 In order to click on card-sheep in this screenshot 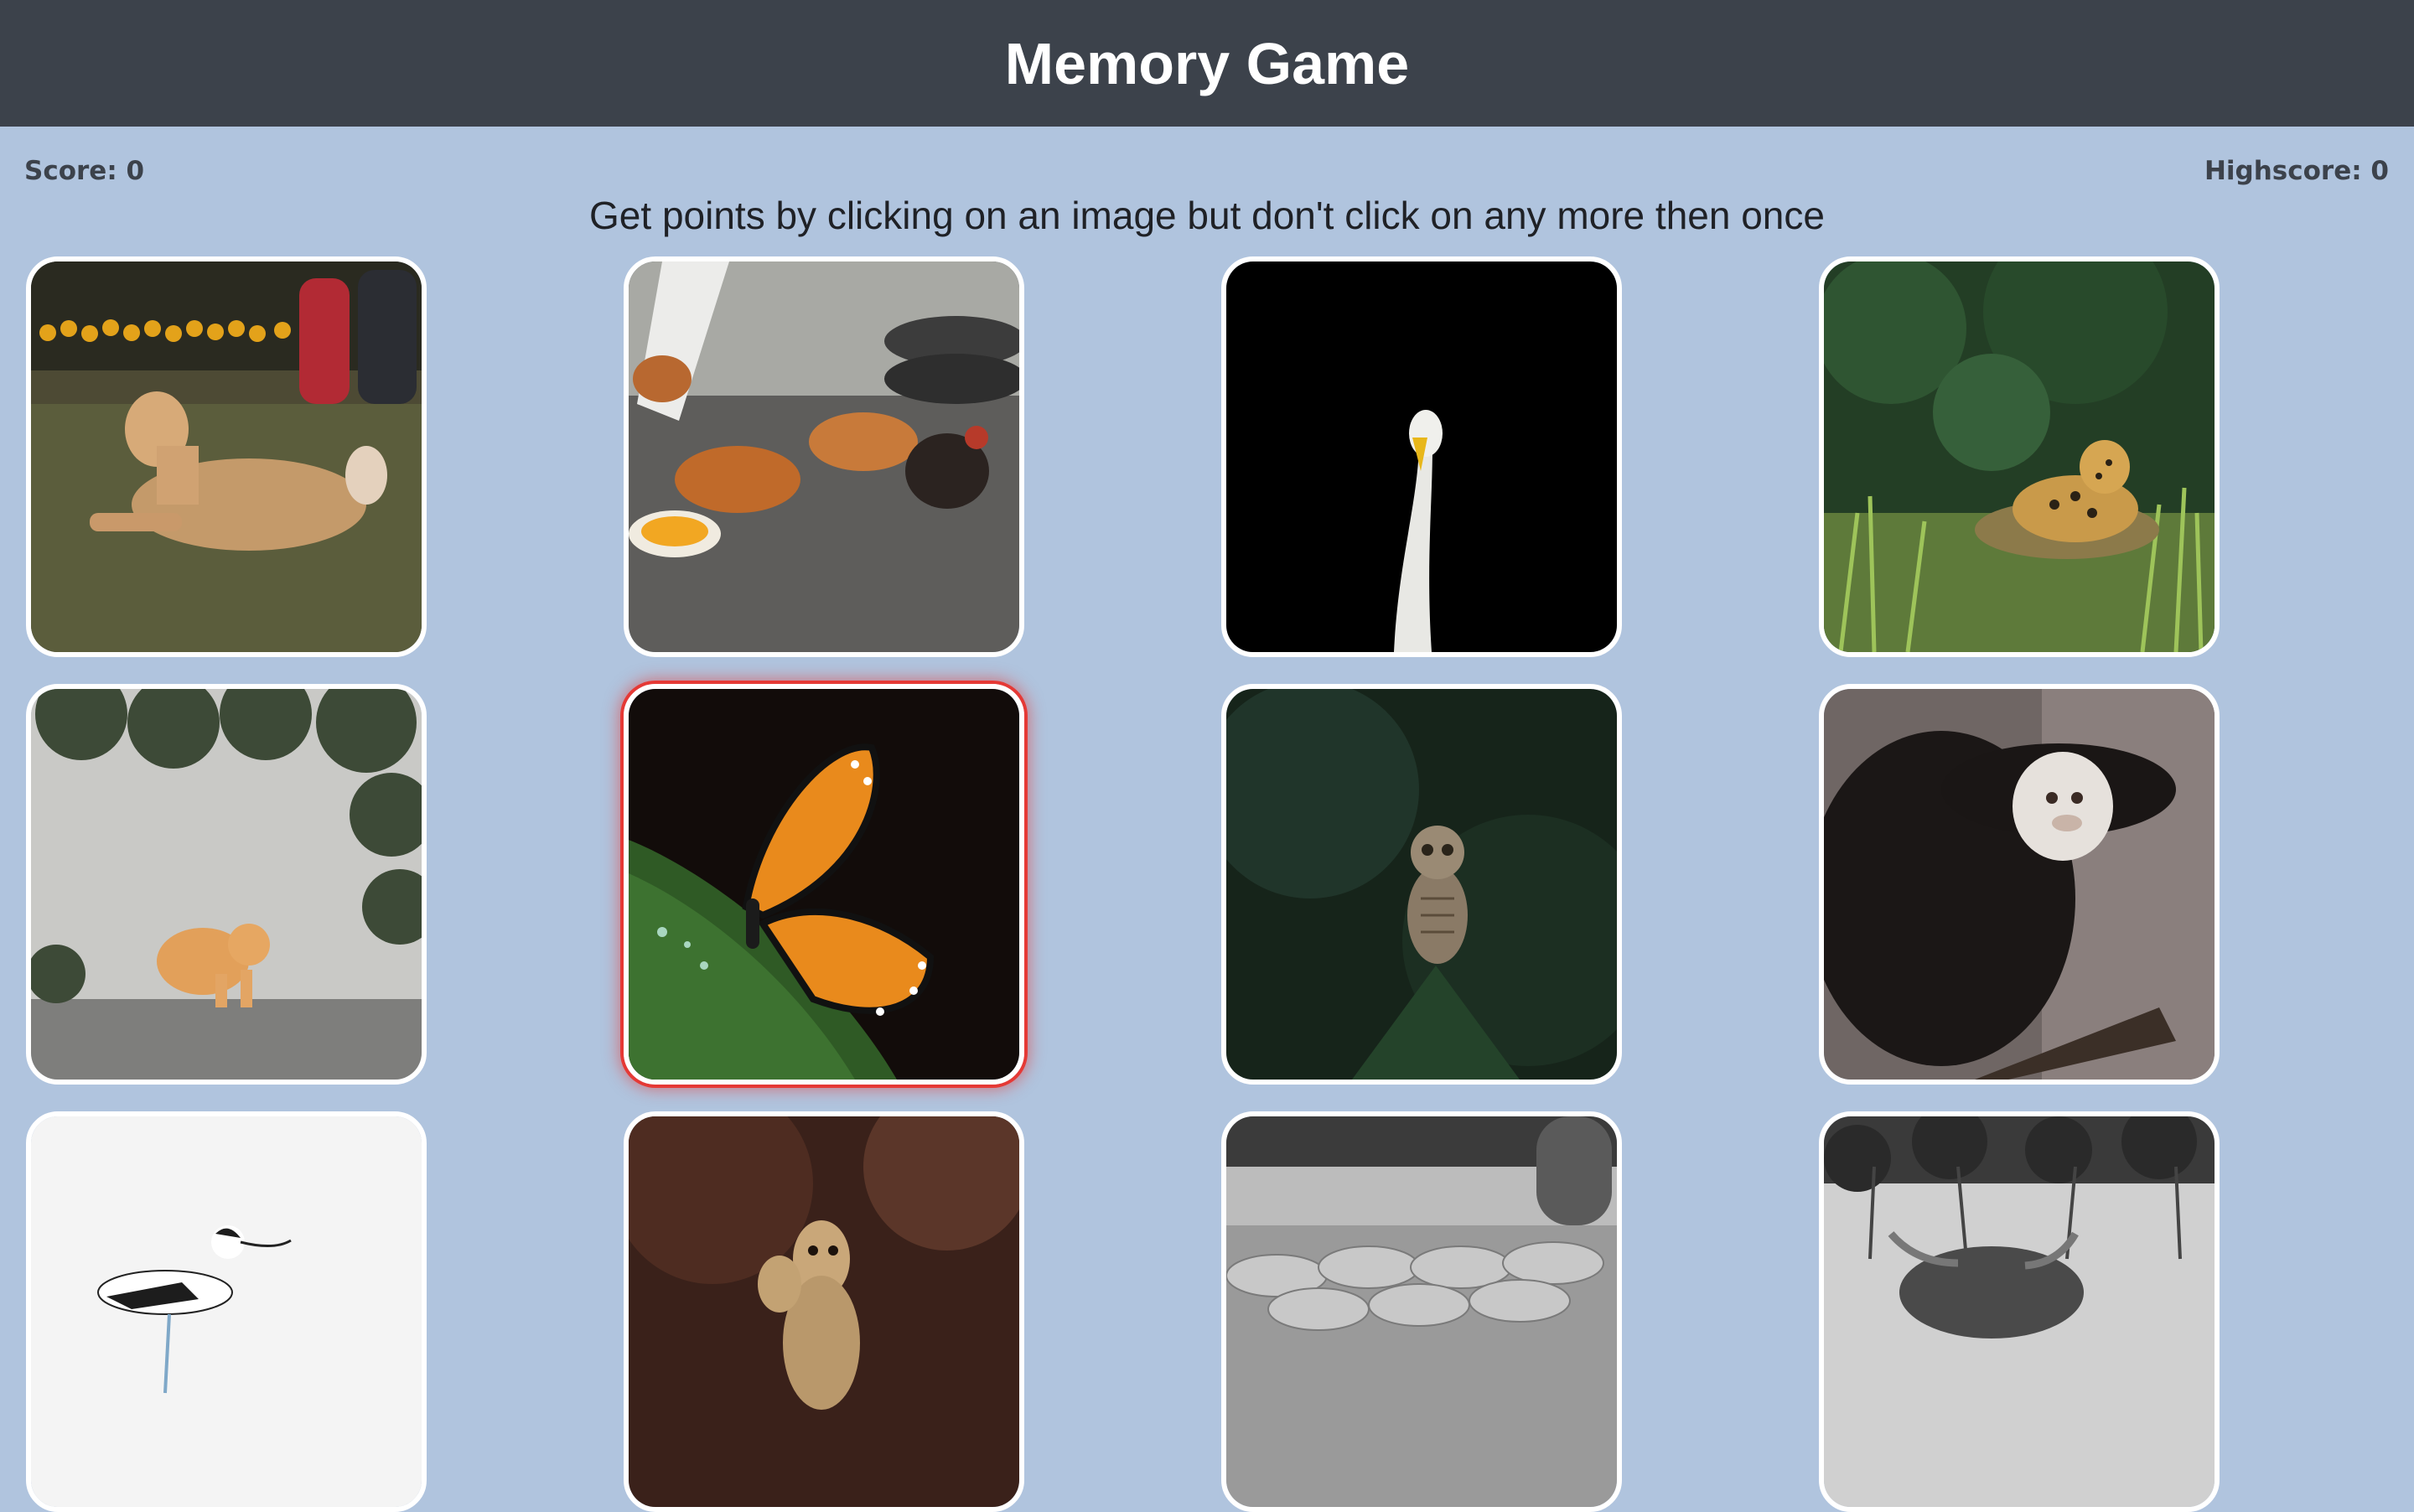, I will do `click(1421, 1311)`.